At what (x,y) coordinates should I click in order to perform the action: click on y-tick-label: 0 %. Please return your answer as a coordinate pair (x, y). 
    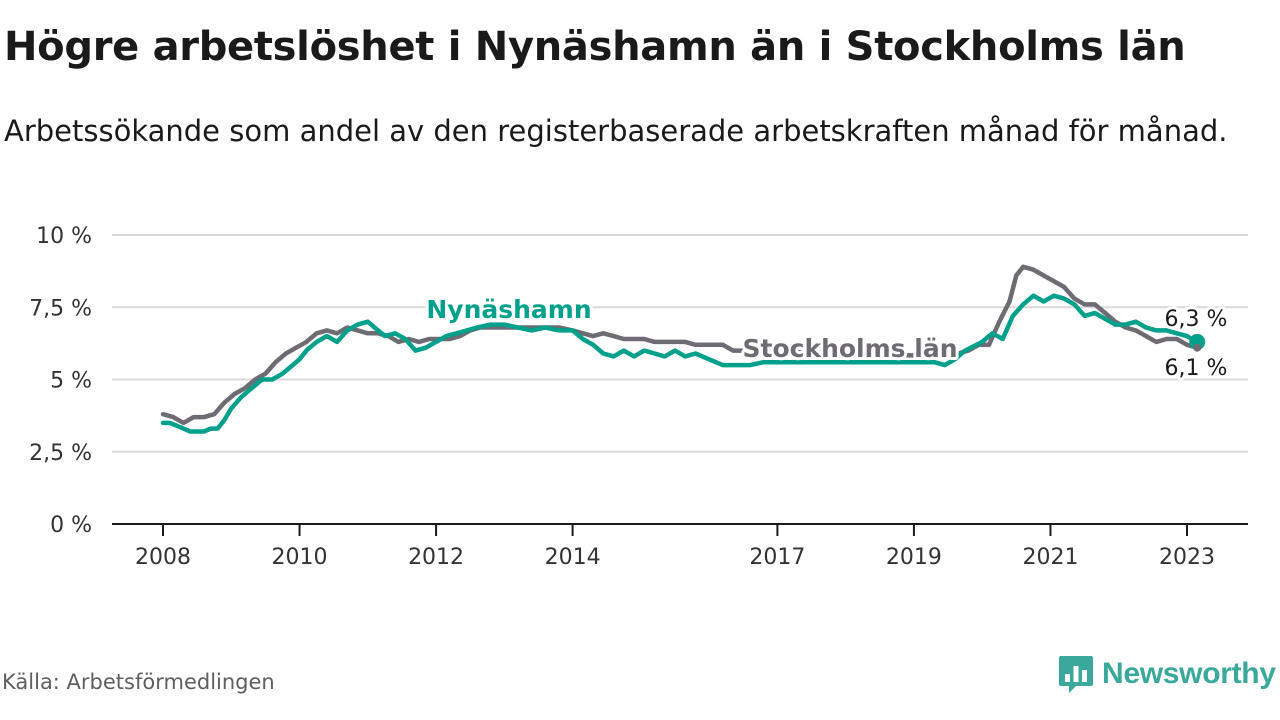
    Looking at the image, I should click on (71, 525).